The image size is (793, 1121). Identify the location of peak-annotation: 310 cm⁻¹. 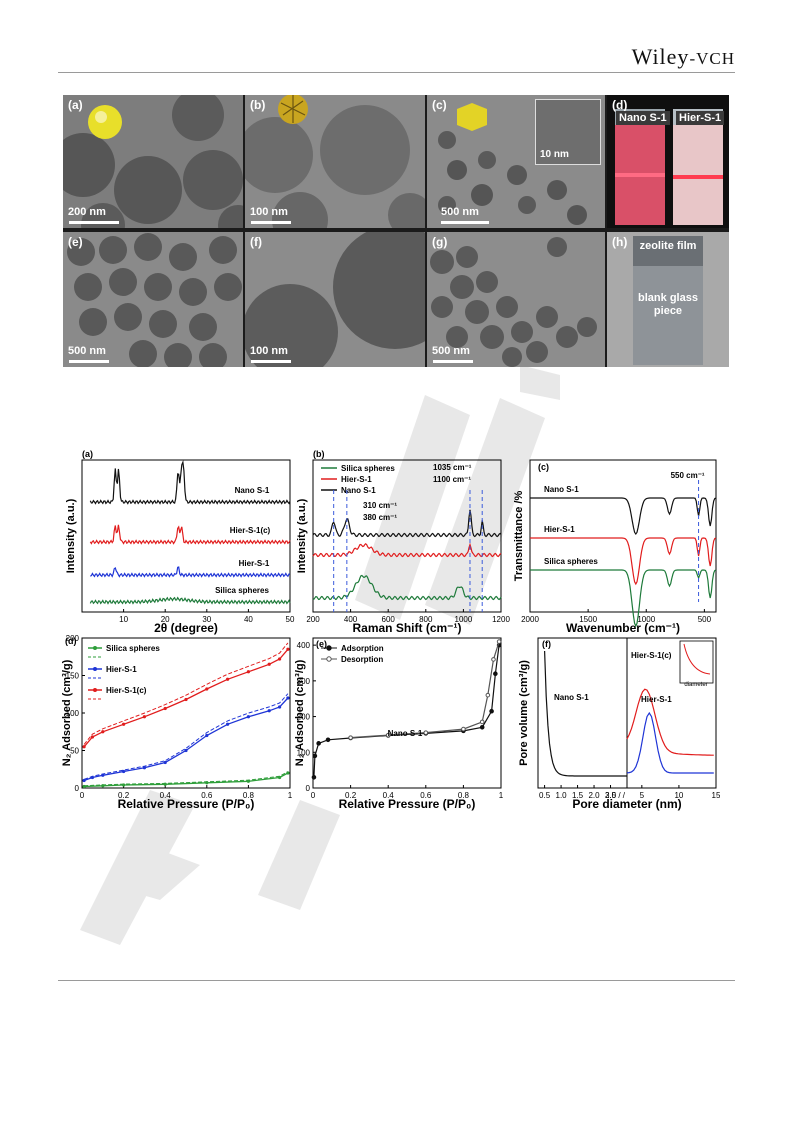
(380, 505).